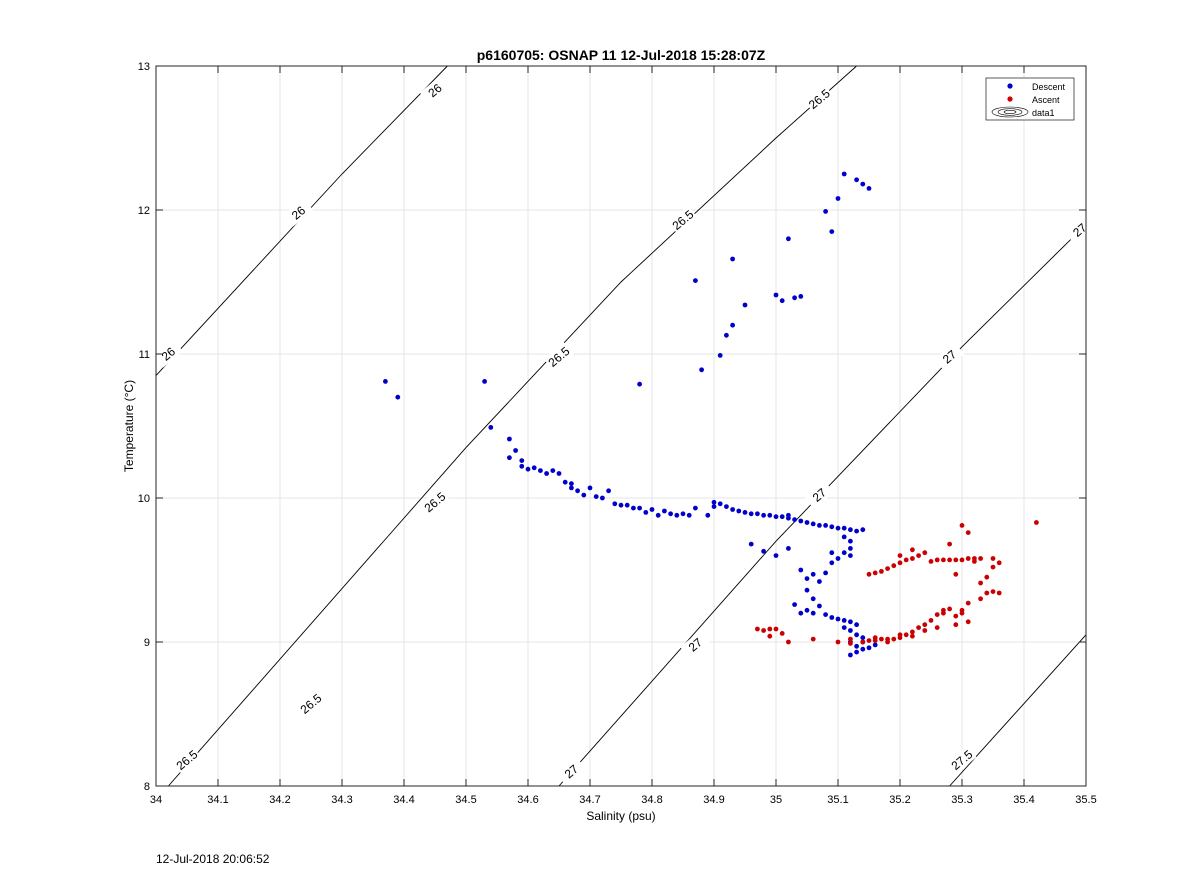  Describe the element at coordinates (217, 800) in the screenshot. I see `x-tick-label: 34.1` at that location.